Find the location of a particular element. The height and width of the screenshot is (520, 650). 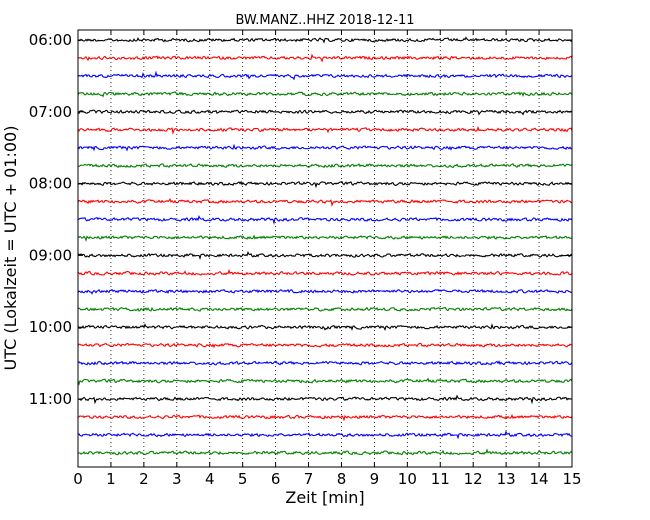

x-tick-label-7: 7 is located at coordinates (309, 479).